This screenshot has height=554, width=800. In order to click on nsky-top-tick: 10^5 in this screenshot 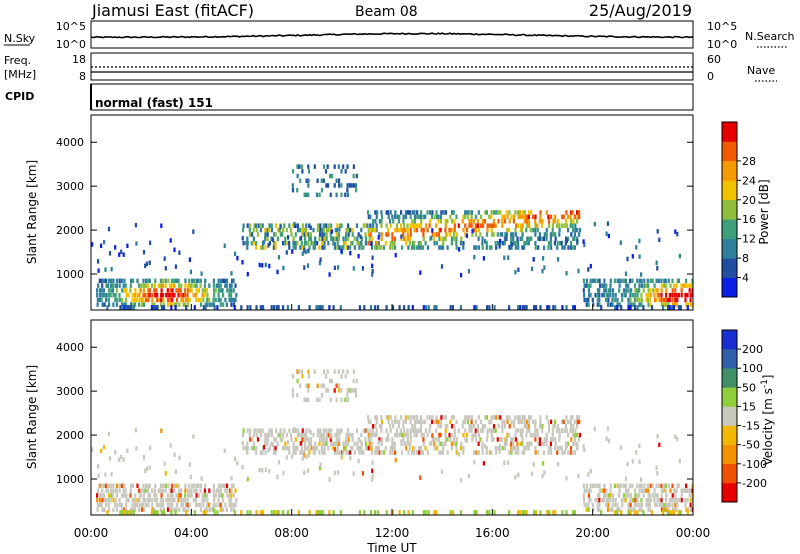, I will do `click(71, 26)`.